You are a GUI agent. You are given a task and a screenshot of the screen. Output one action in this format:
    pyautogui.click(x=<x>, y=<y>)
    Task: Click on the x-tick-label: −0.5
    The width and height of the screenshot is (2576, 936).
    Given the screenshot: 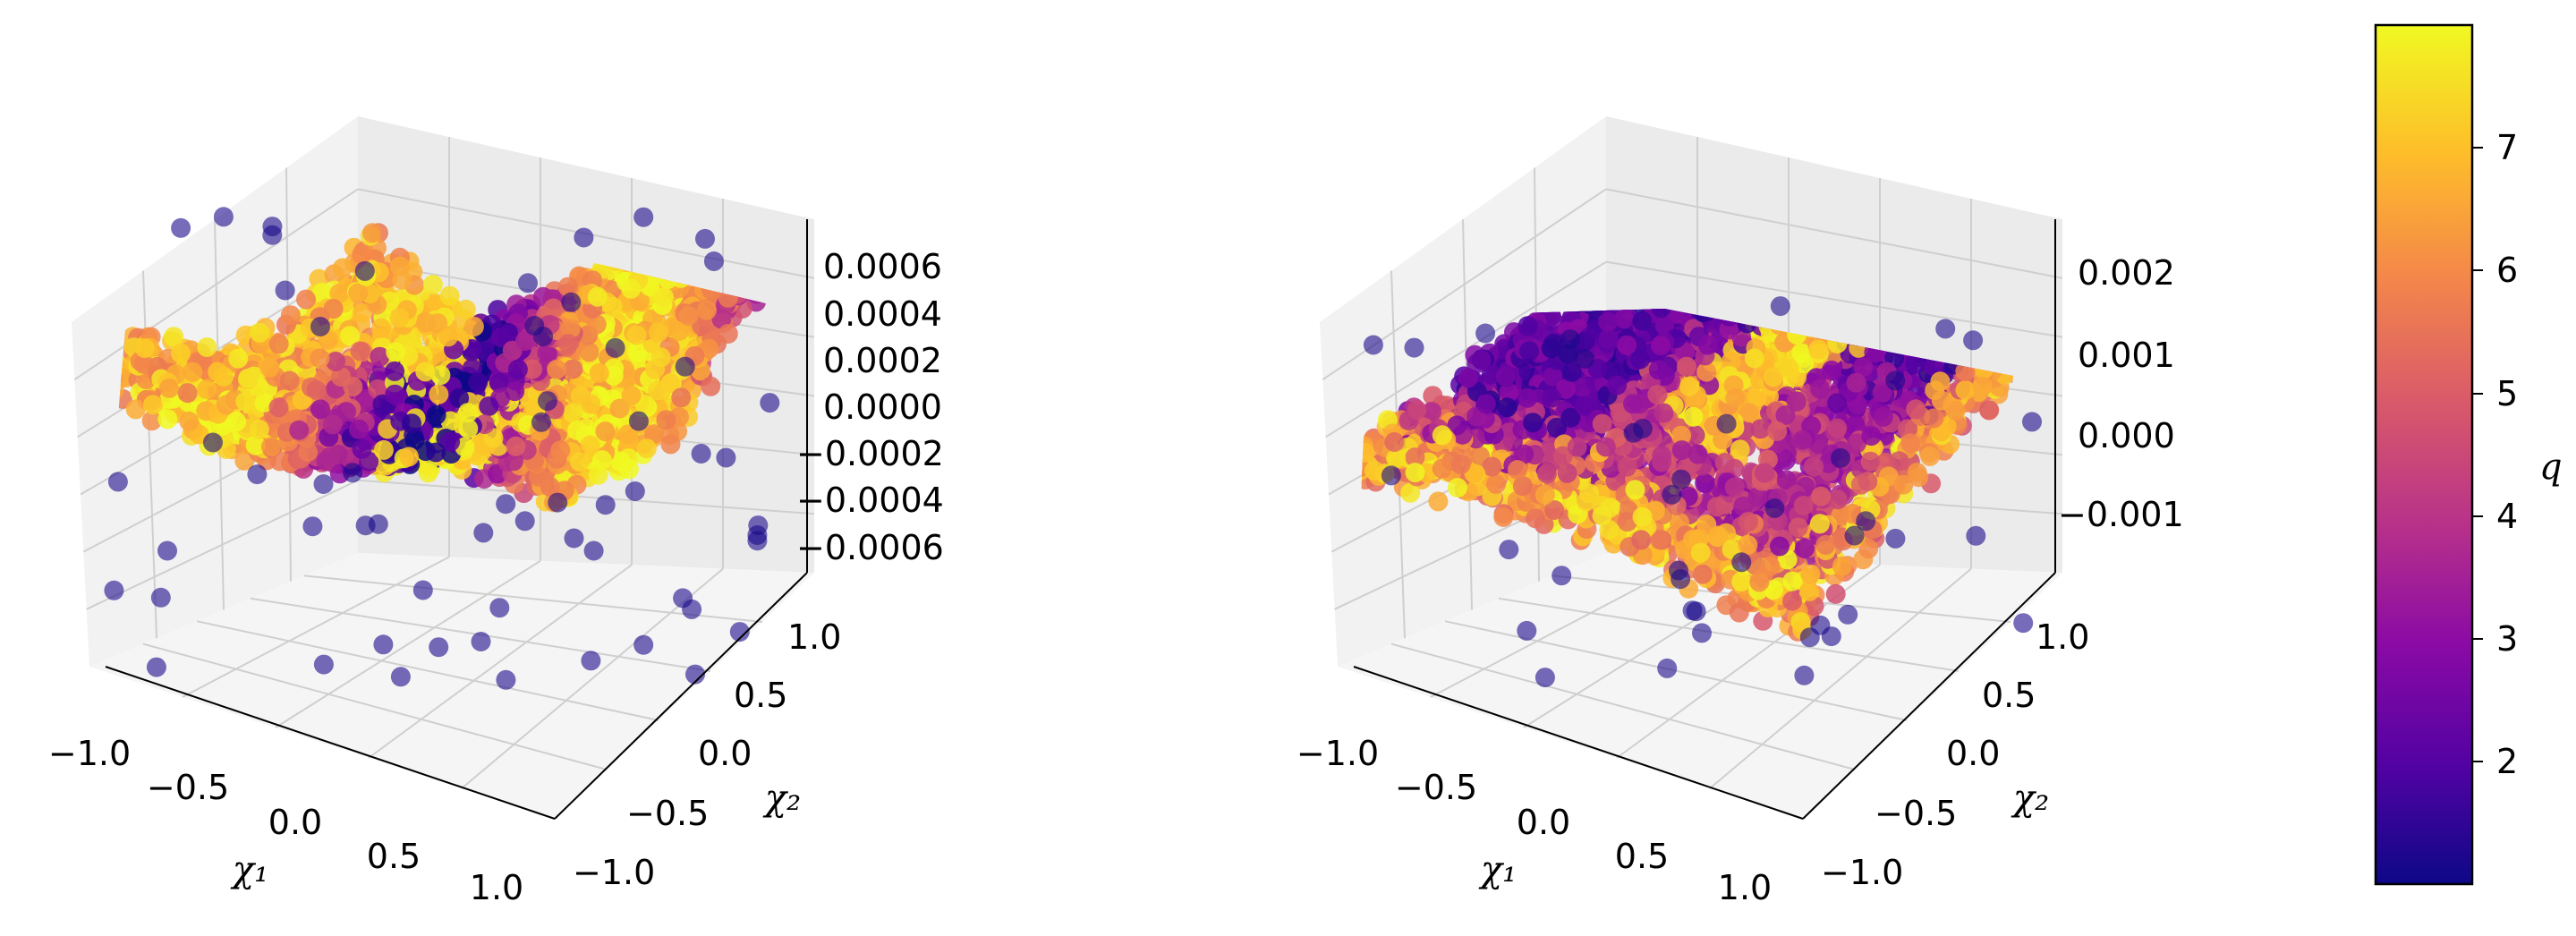 What is the action you would take?
    pyautogui.click(x=188, y=787)
    